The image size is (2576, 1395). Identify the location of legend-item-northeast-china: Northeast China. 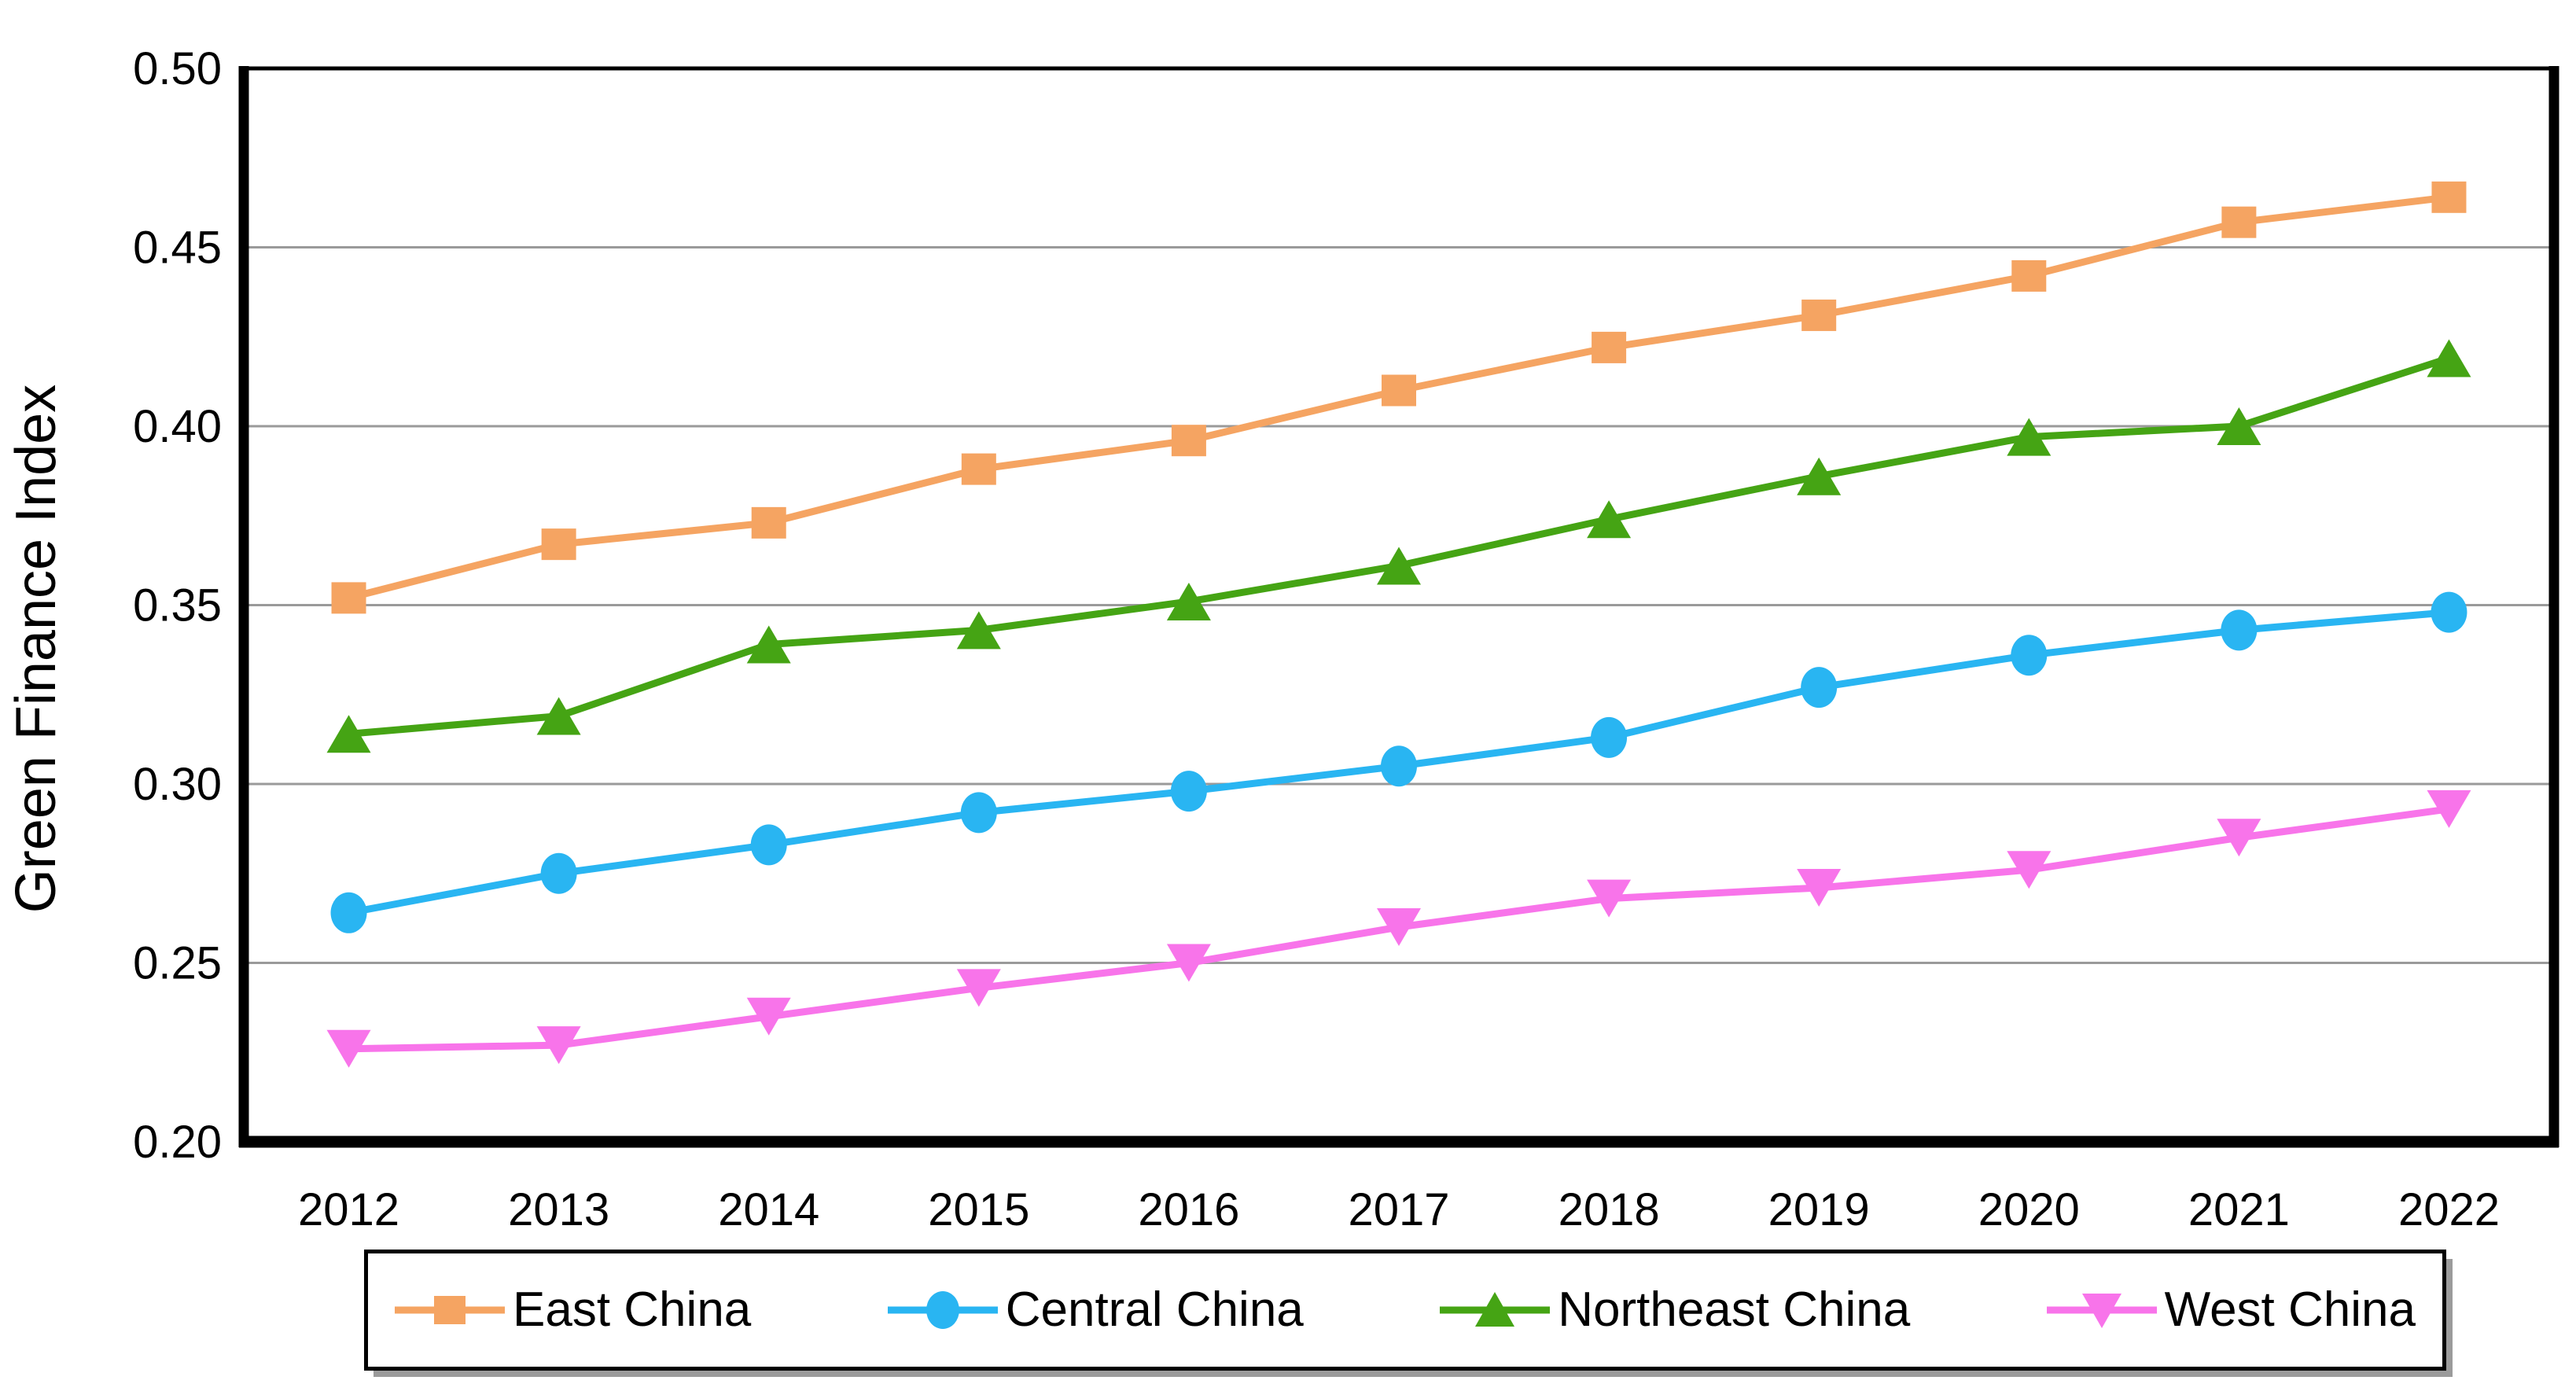
(1675, 1310).